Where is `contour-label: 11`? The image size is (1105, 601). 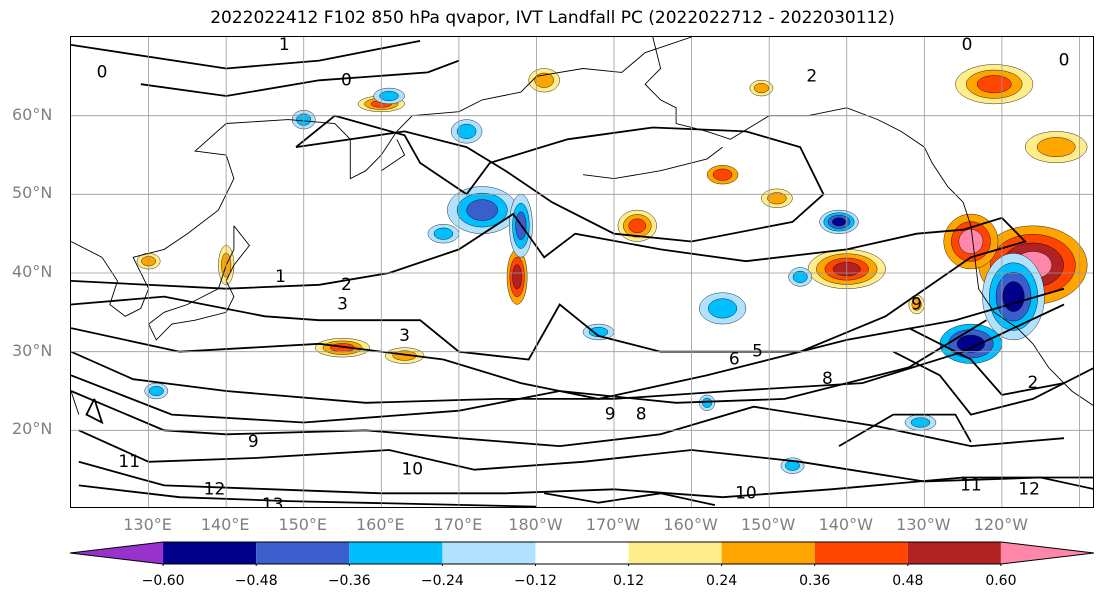
contour-label: 11 is located at coordinates (129, 462).